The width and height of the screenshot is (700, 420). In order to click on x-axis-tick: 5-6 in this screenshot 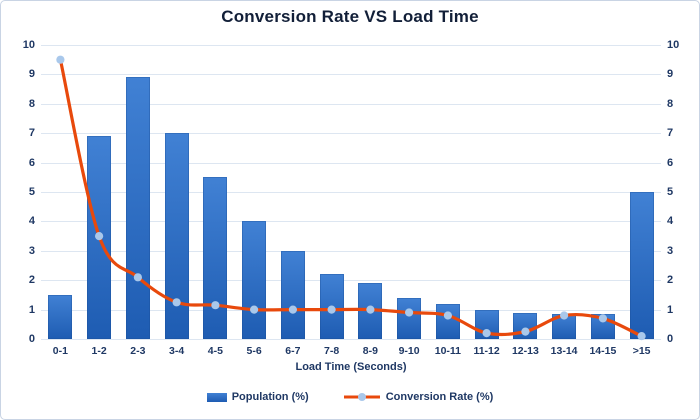, I will do `click(254, 351)`.